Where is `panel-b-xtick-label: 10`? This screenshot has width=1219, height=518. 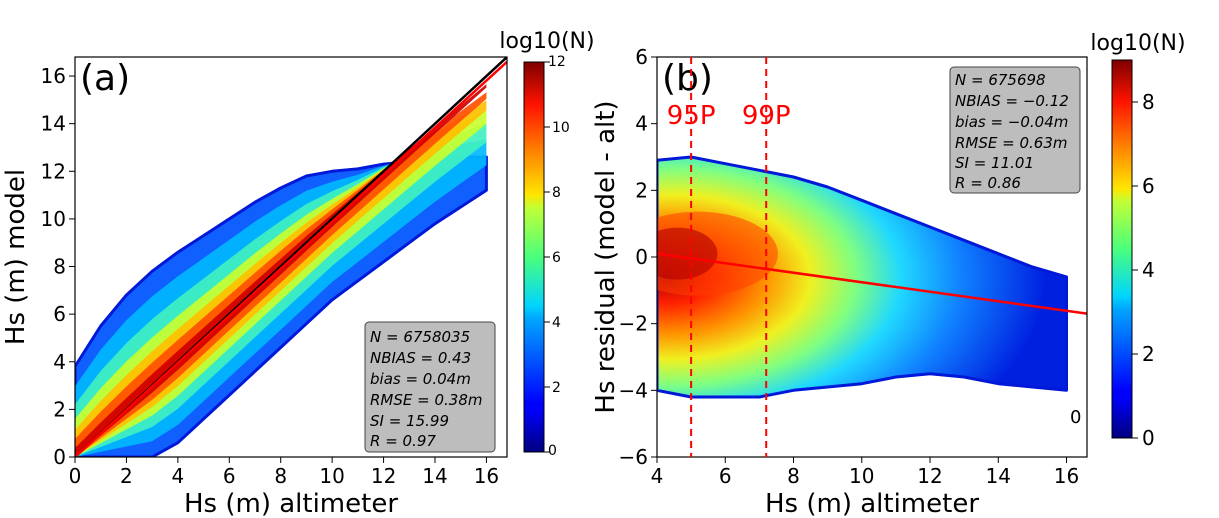
panel-b-xtick-label: 10 is located at coordinates (861, 476).